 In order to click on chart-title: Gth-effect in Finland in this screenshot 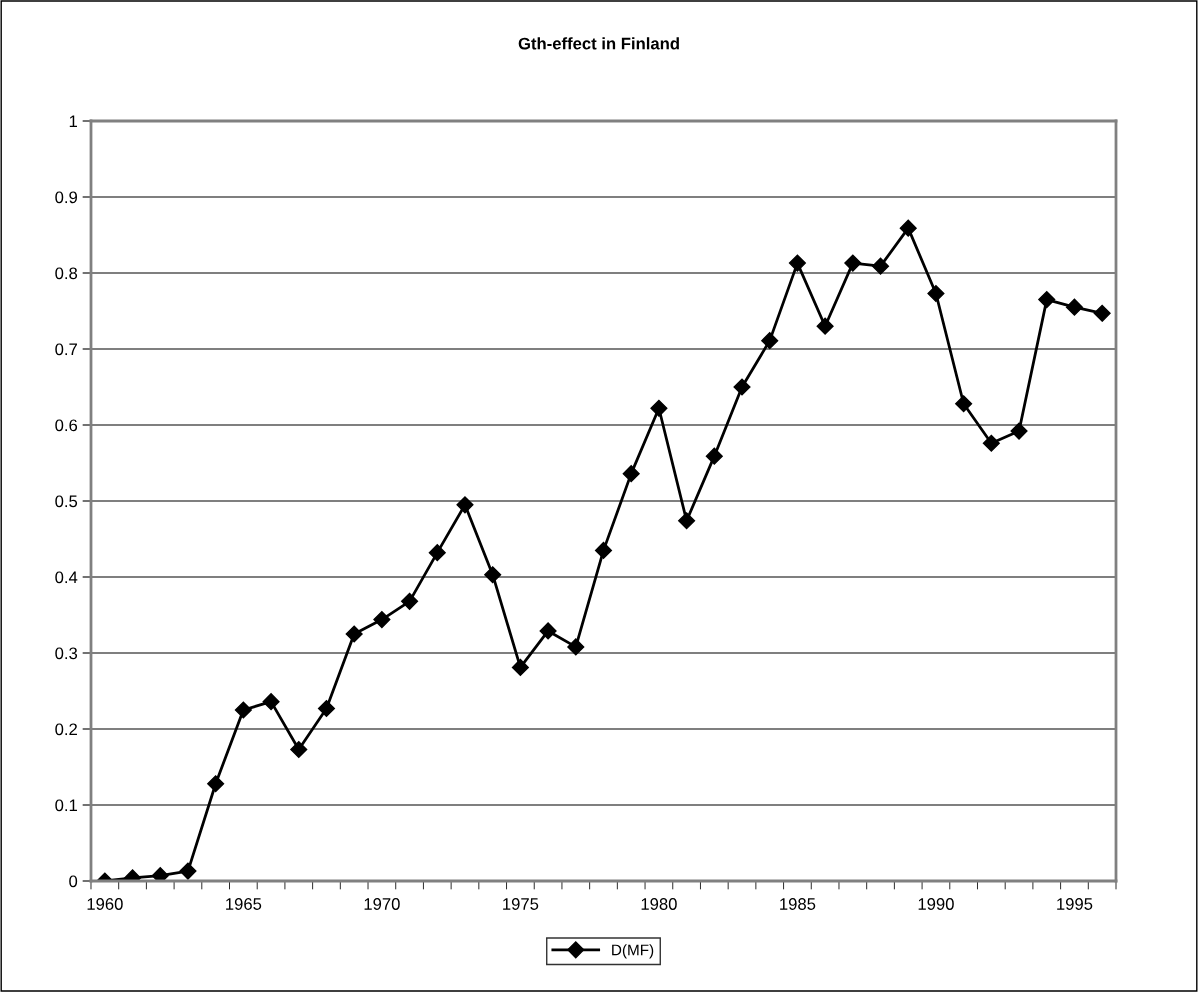, I will do `click(598, 43)`.